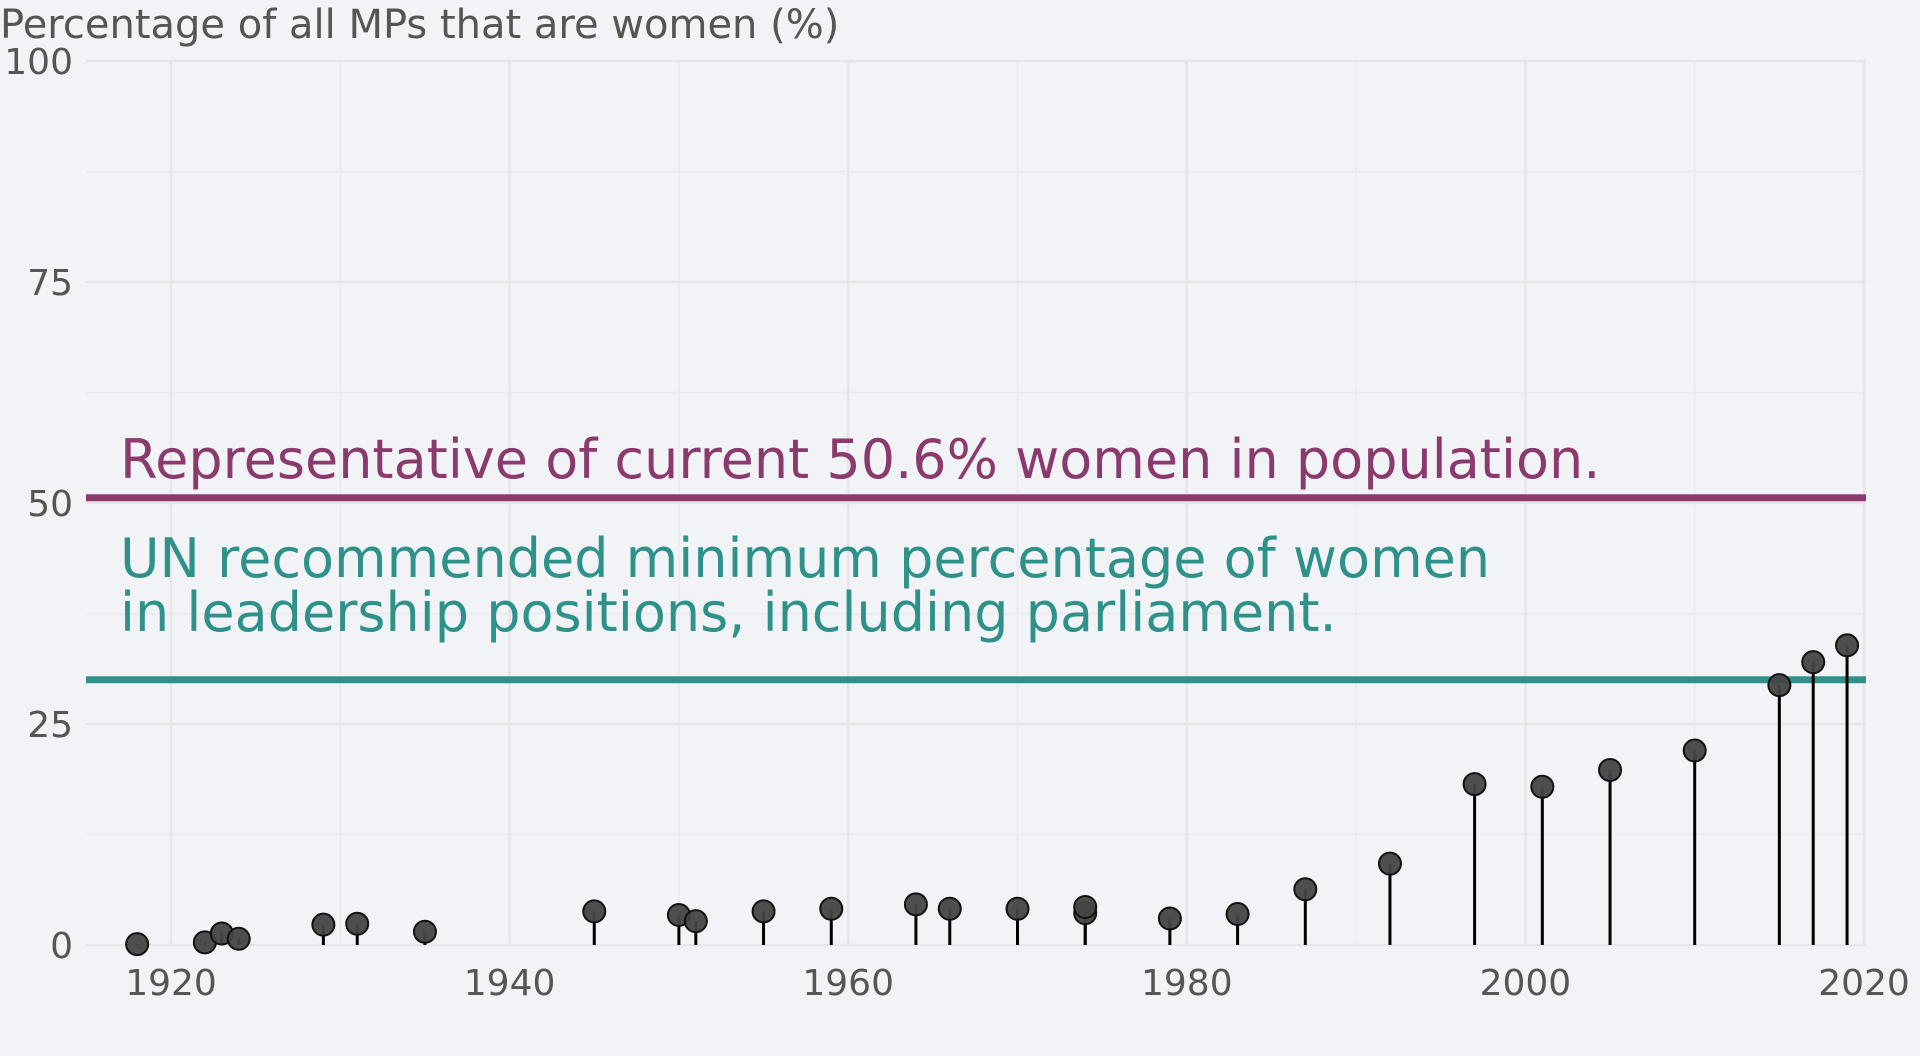  What do you see at coordinates (50, 725) in the screenshot?
I see `y-tick-label: 25` at bounding box center [50, 725].